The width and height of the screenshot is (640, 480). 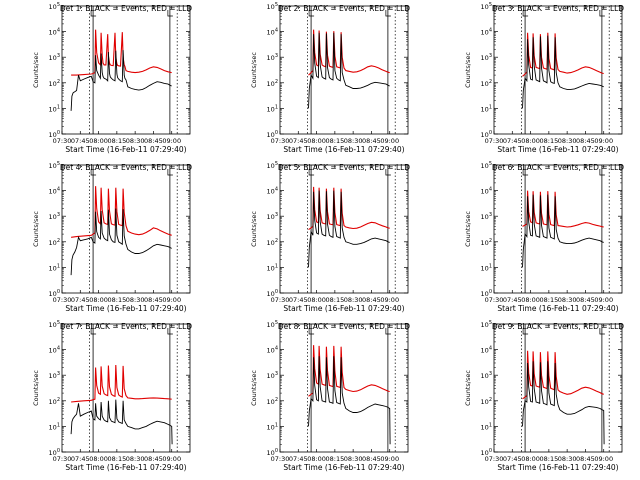 I want to click on plot-title: Det 7: BLACK = Events, RED = LLD, so click(x=126, y=326).